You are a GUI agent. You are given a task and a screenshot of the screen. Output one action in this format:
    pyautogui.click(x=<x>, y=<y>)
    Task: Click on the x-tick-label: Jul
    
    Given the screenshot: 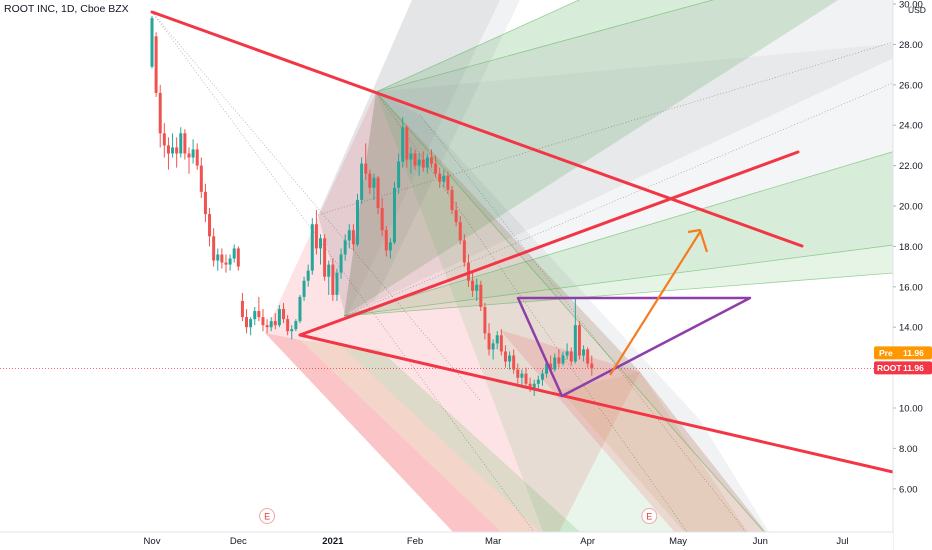 What is the action you would take?
    pyautogui.click(x=842, y=541)
    